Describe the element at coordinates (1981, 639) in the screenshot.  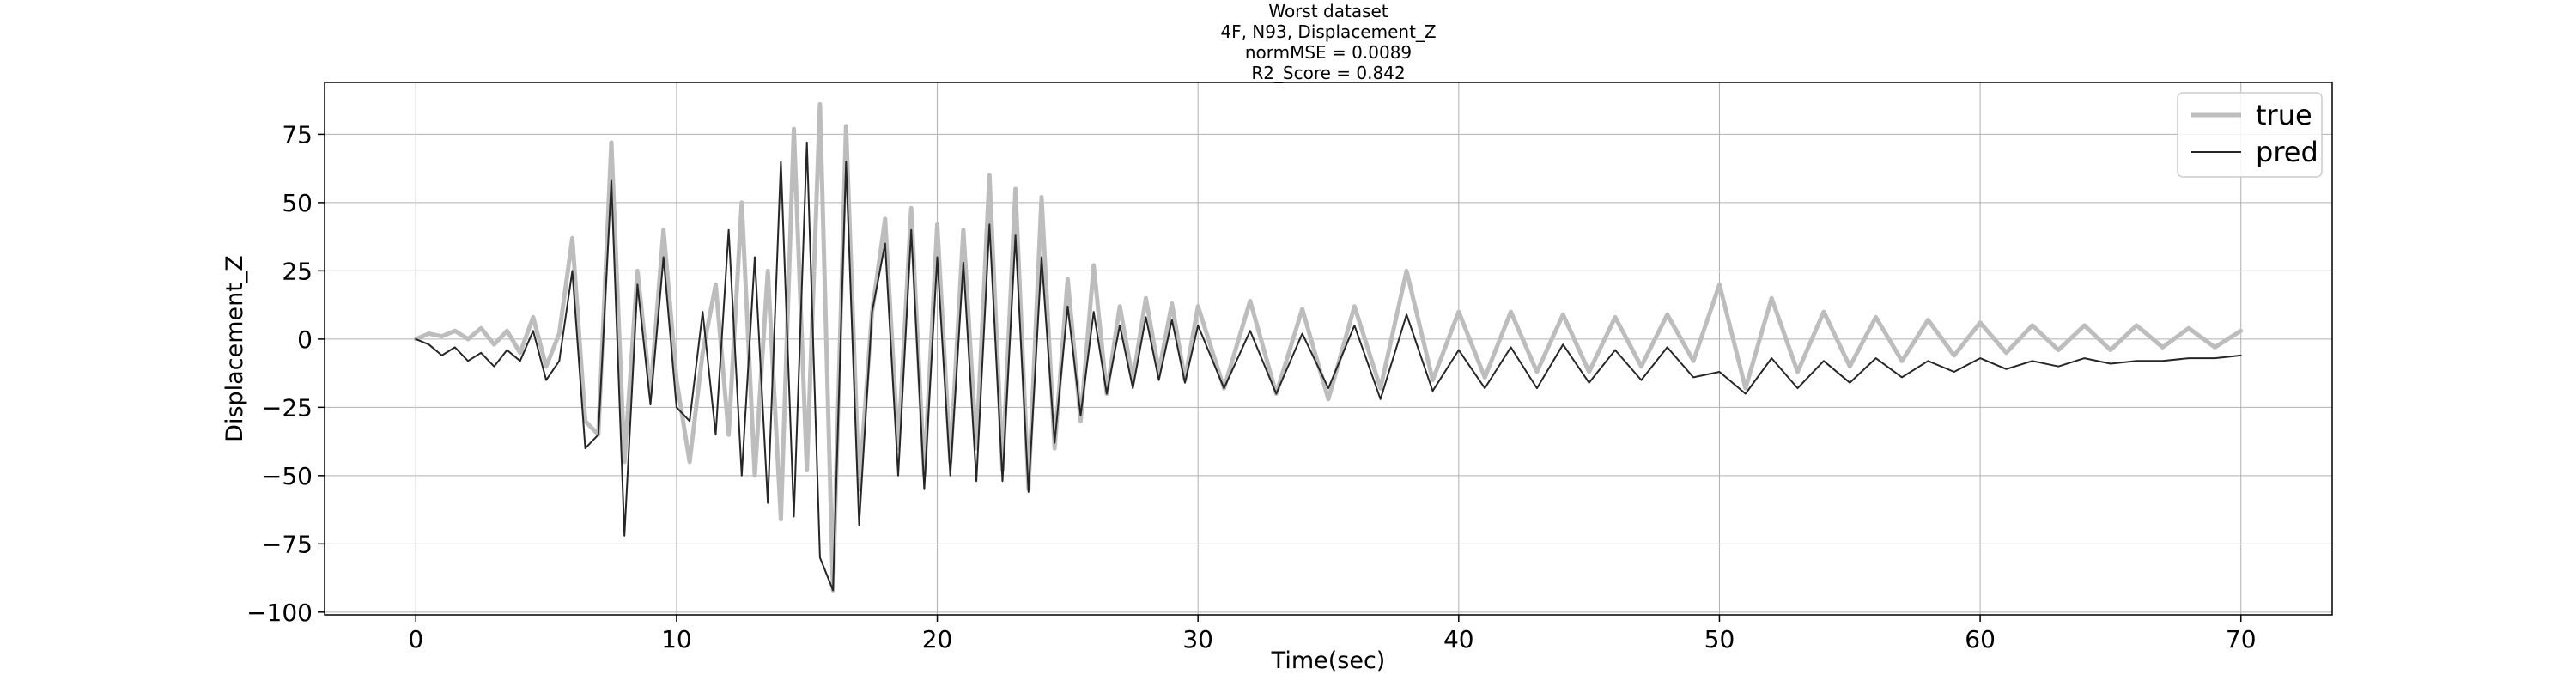
I see `x-tick-label-6: 60` at that location.